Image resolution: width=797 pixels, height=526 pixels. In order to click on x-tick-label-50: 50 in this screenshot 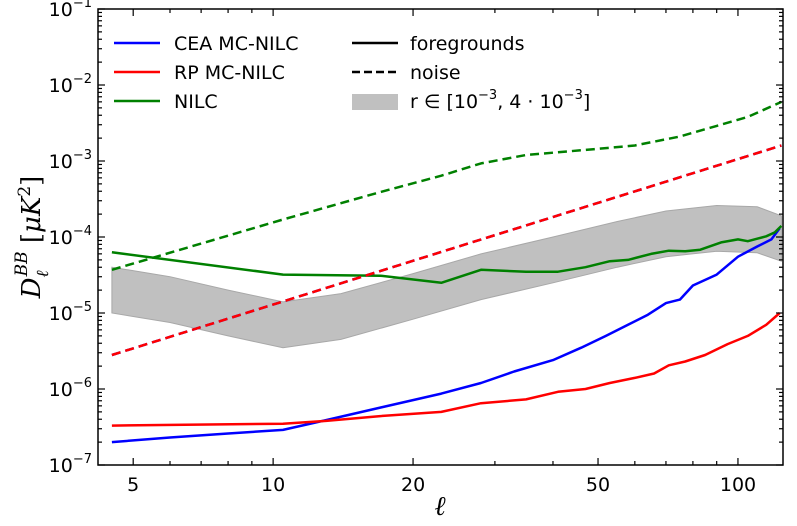, I will do `click(598, 485)`.